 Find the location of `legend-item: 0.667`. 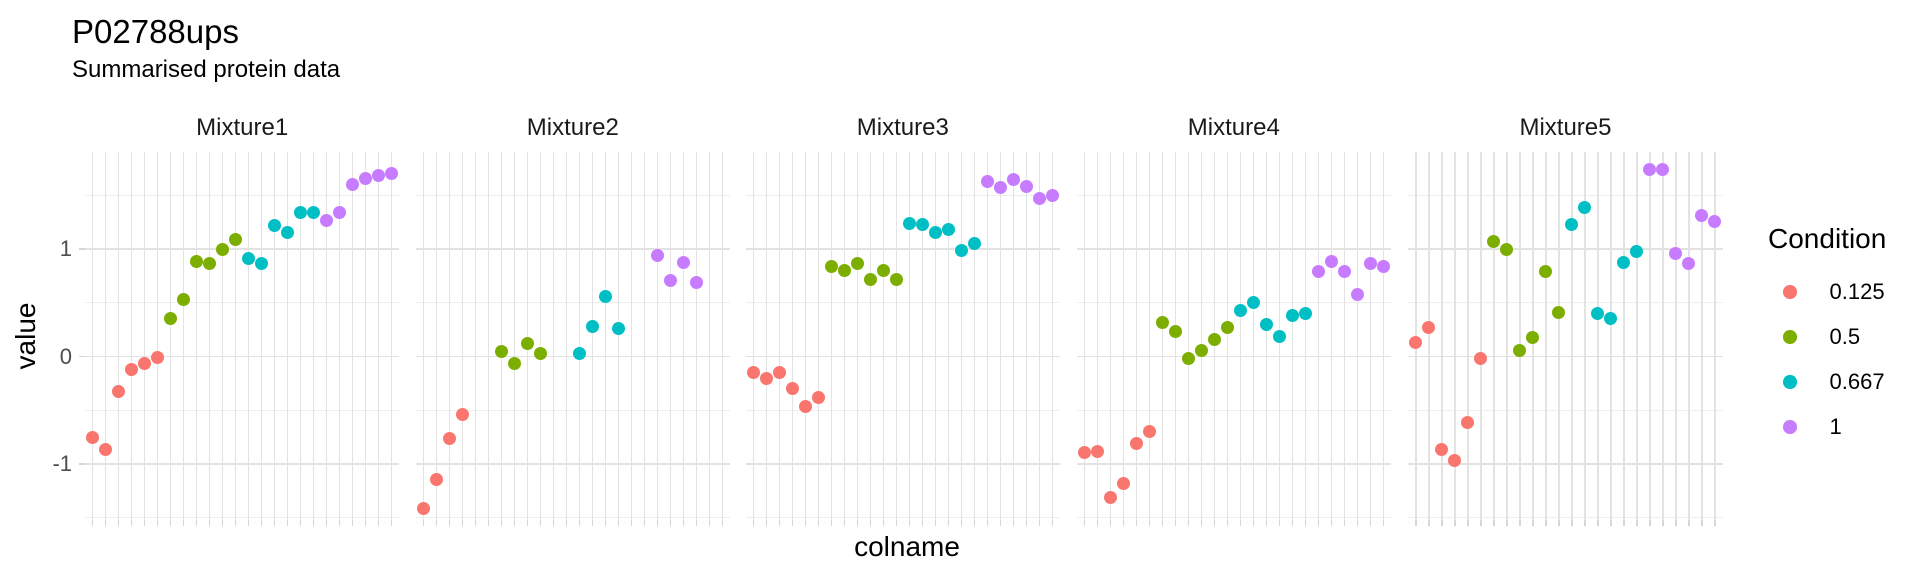

legend-item: 0.667 is located at coordinates (1834, 382).